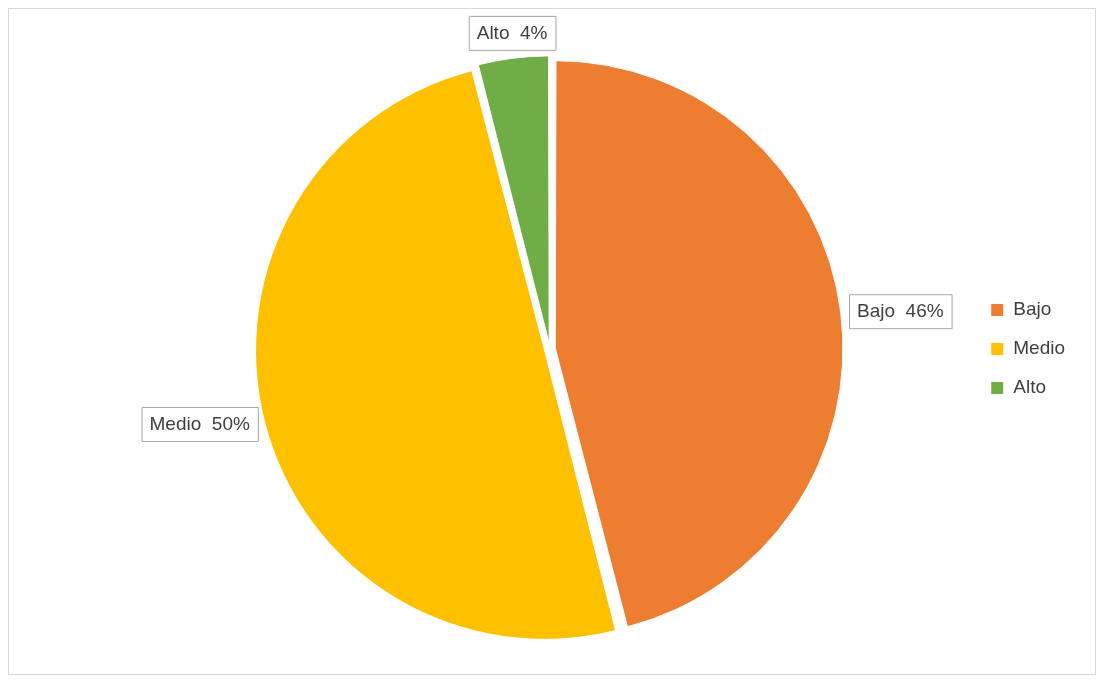 This screenshot has width=1102, height=681. What do you see at coordinates (1029, 387) in the screenshot?
I see `legend-label: Alto` at bounding box center [1029, 387].